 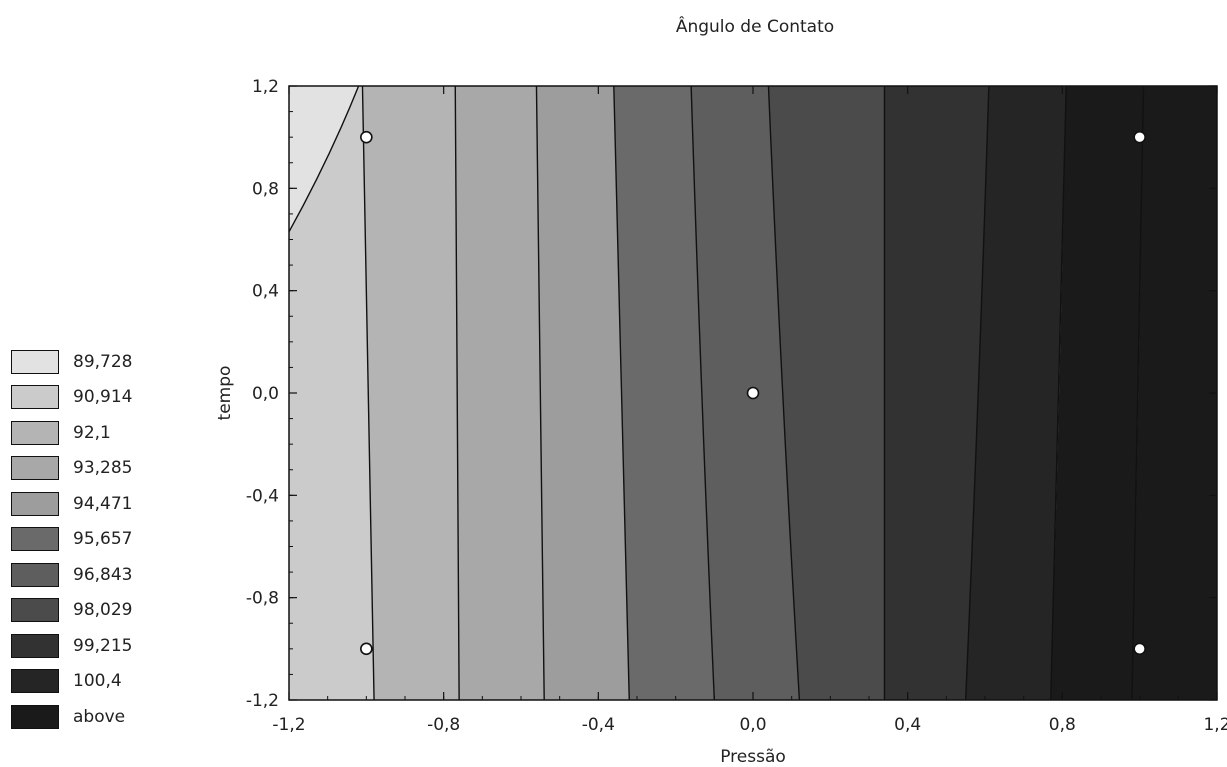 What do you see at coordinates (71, 575) in the screenshot?
I see `legend-item: 96,843` at bounding box center [71, 575].